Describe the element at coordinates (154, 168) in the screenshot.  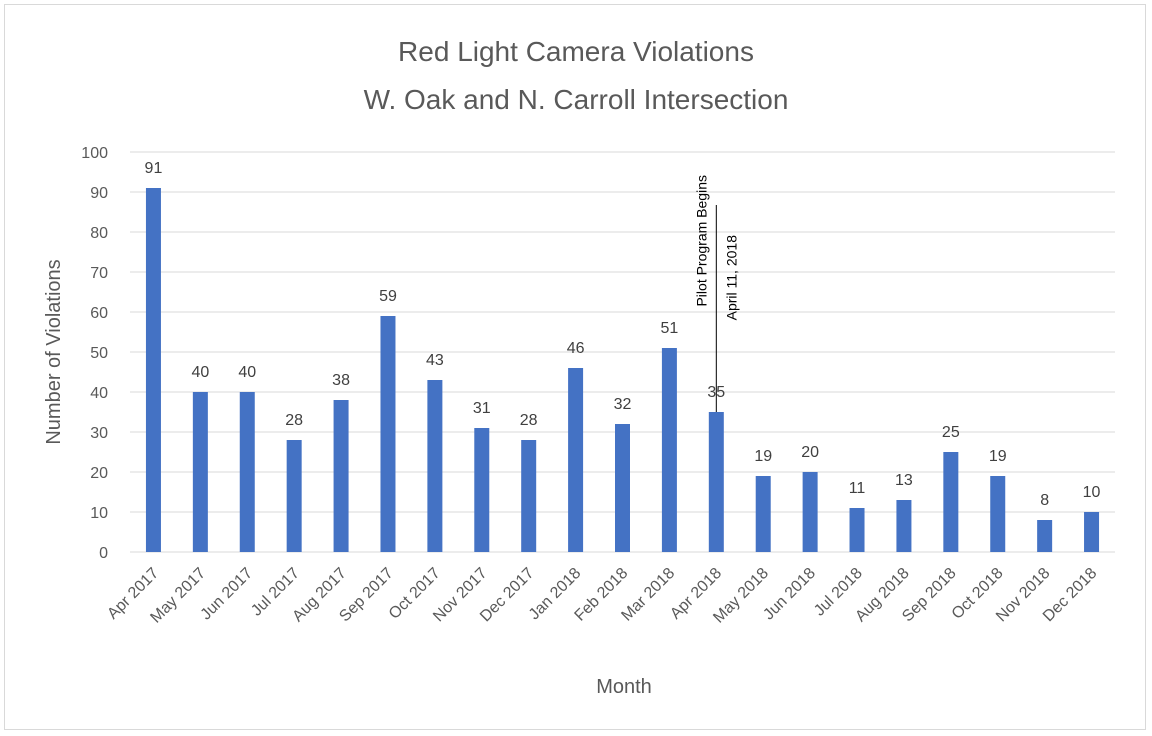
I see `data-label: 91` at that location.